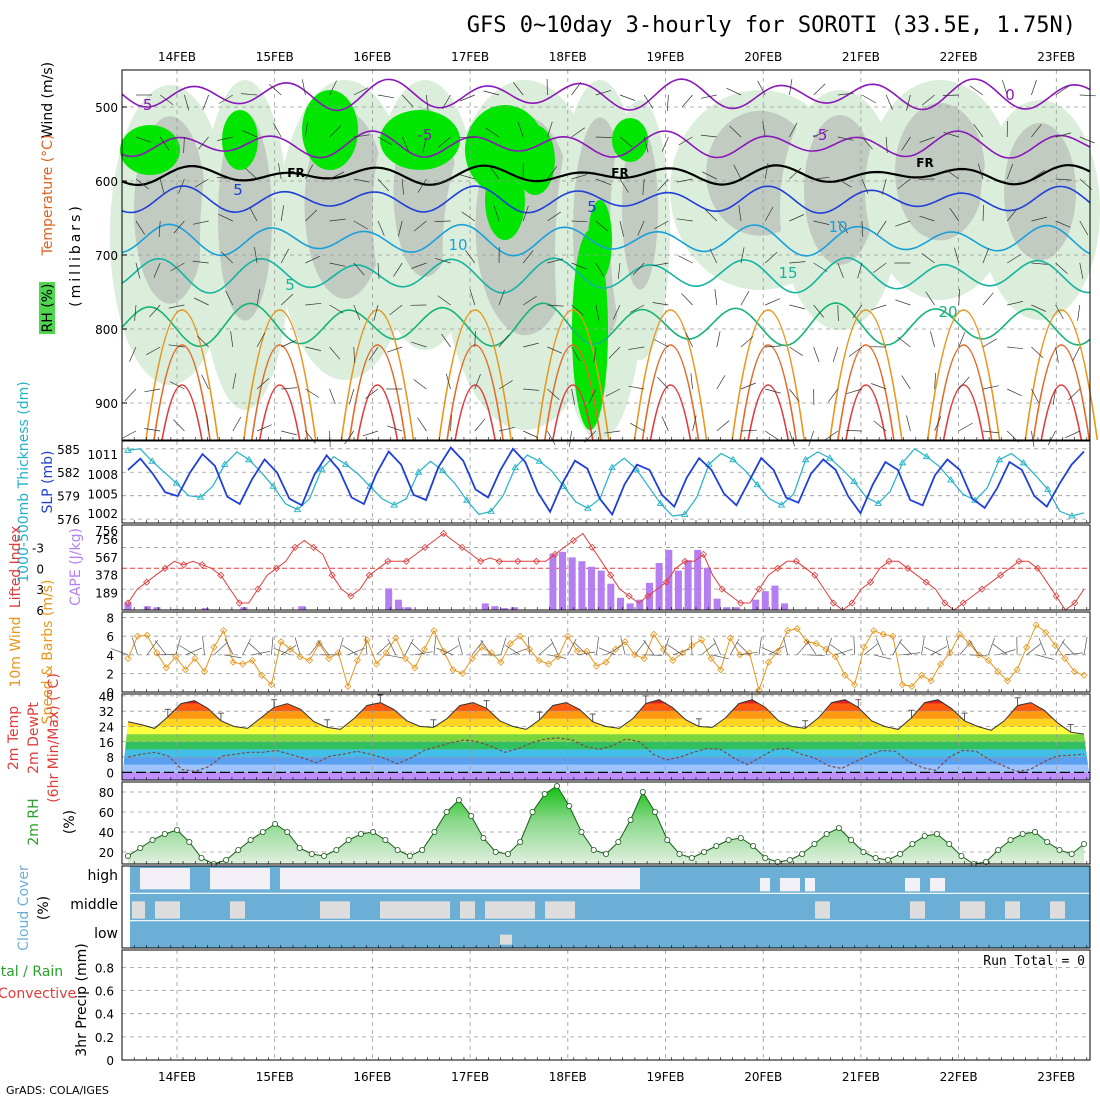 Image resolution: width=1100 pixels, height=1100 pixels. What do you see at coordinates (40, 611) in the screenshot?
I see `li-tick-label: 6` at bounding box center [40, 611].